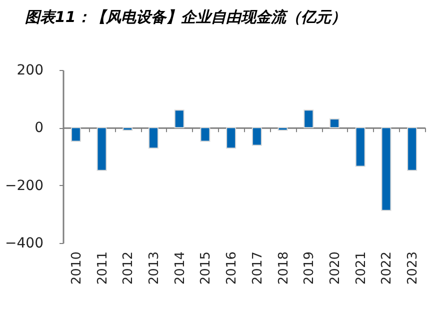 Image resolution: width=447 pixels, height=335 pixels. Describe the element at coordinates (232, 268) in the screenshot. I see `x-tick-label: 2016` at that location.